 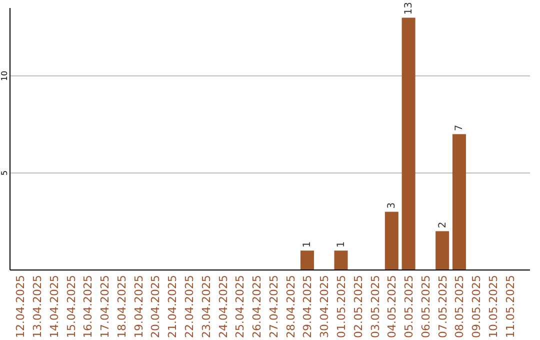 I want to click on x-tick-label: 29.04.2025, so click(x=307, y=306).